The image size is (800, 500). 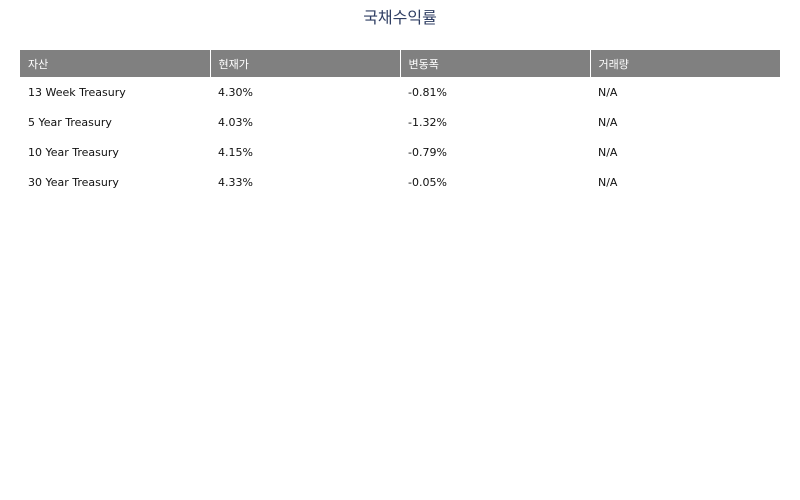 What do you see at coordinates (427, 182) in the screenshot?
I see `change-cell: -0.05%` at bounding box center [427, 182].